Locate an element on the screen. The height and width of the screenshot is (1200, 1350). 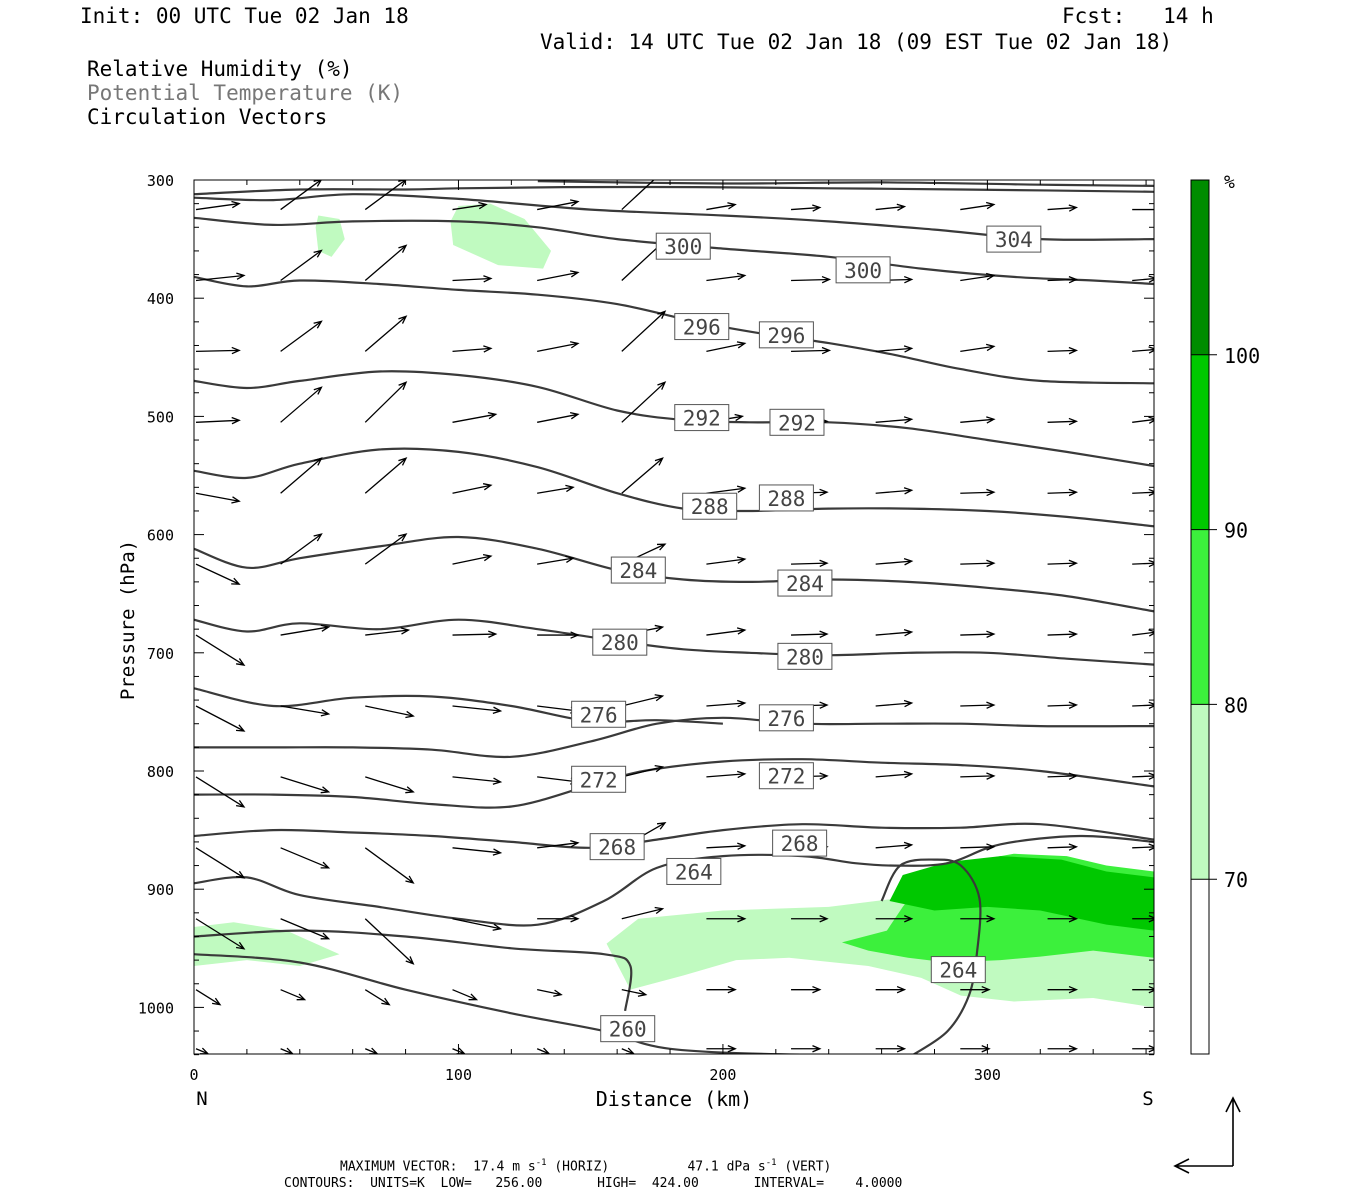
vector-arrow-r6-c2 is located at coordinates (388, 631).